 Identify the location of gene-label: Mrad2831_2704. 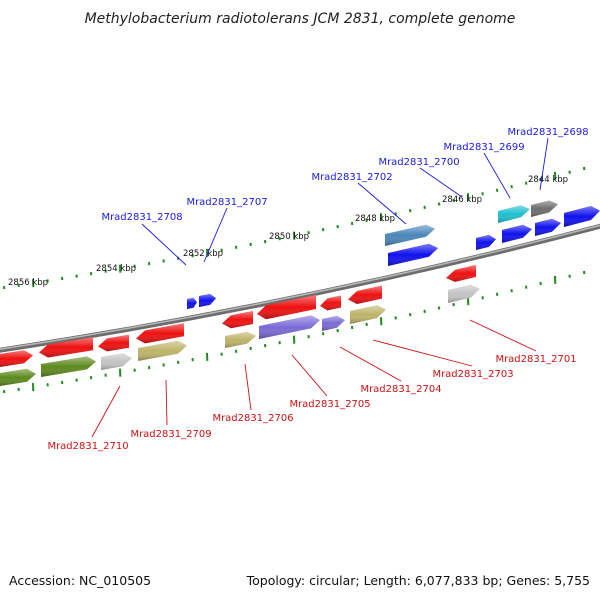
(400, 389).